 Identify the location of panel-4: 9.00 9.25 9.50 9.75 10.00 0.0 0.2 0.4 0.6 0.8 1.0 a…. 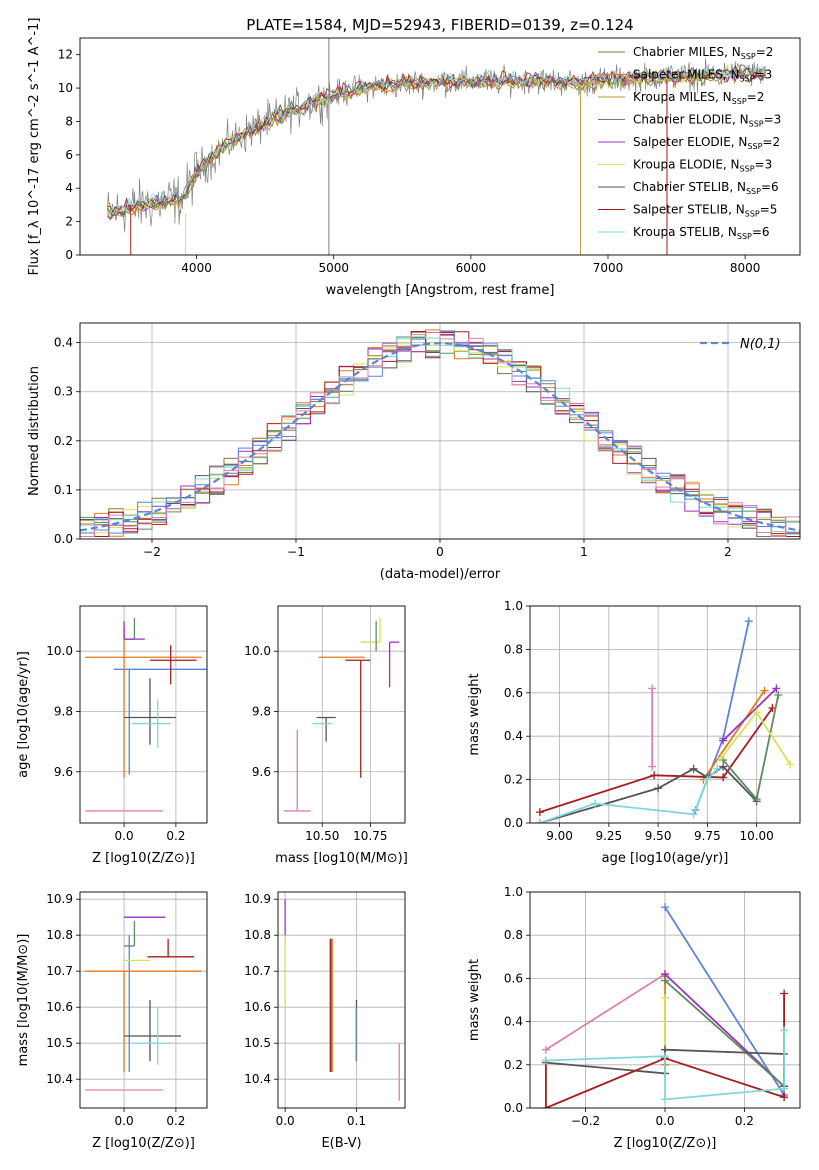
(634, 732).